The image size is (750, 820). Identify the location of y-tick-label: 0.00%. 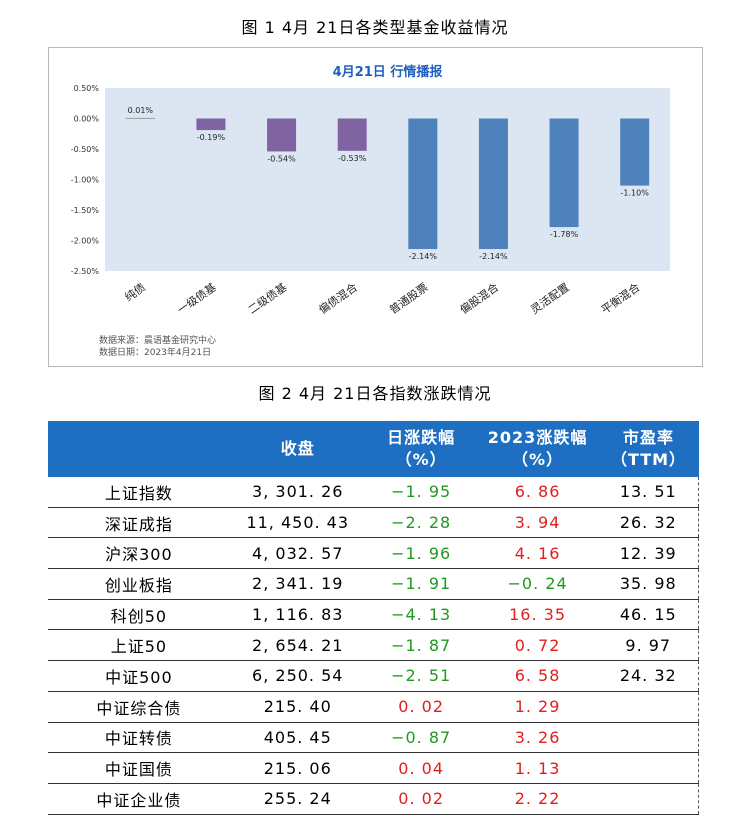
(87, 119).